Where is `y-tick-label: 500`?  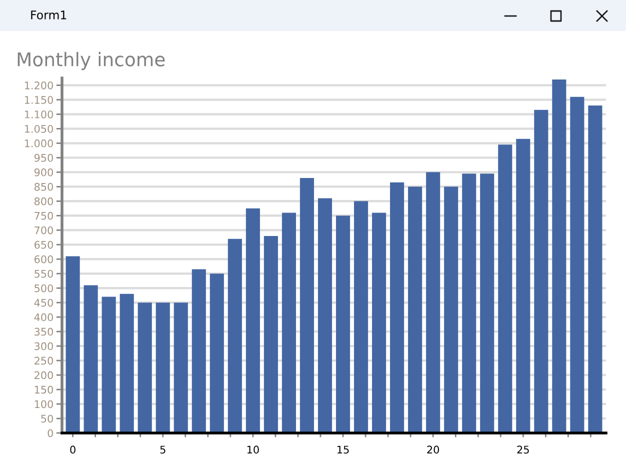 y-tick-label: 500 is located at coordinates (43, 288).